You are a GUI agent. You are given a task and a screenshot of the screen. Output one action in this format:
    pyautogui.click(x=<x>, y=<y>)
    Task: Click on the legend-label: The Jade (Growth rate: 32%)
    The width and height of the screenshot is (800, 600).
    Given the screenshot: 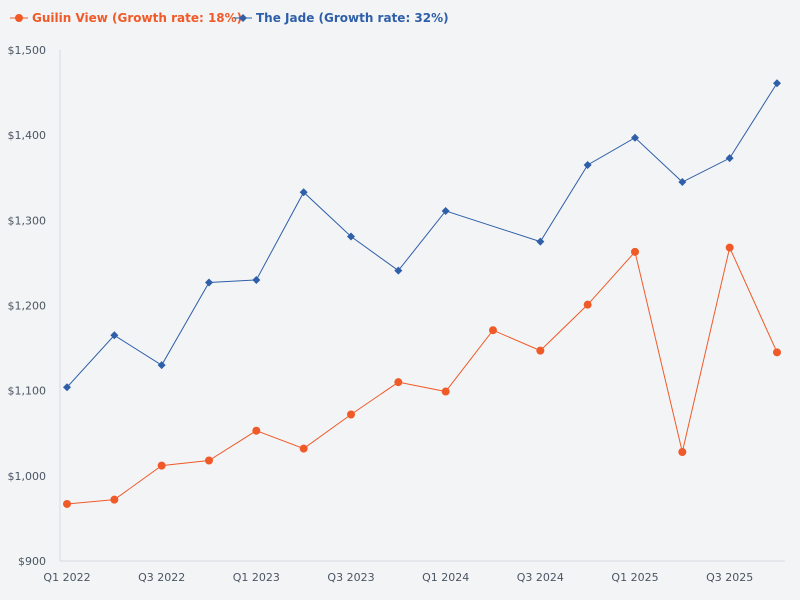 What is the action you would take?
    pyautogui.click(x=352, y=18)
    